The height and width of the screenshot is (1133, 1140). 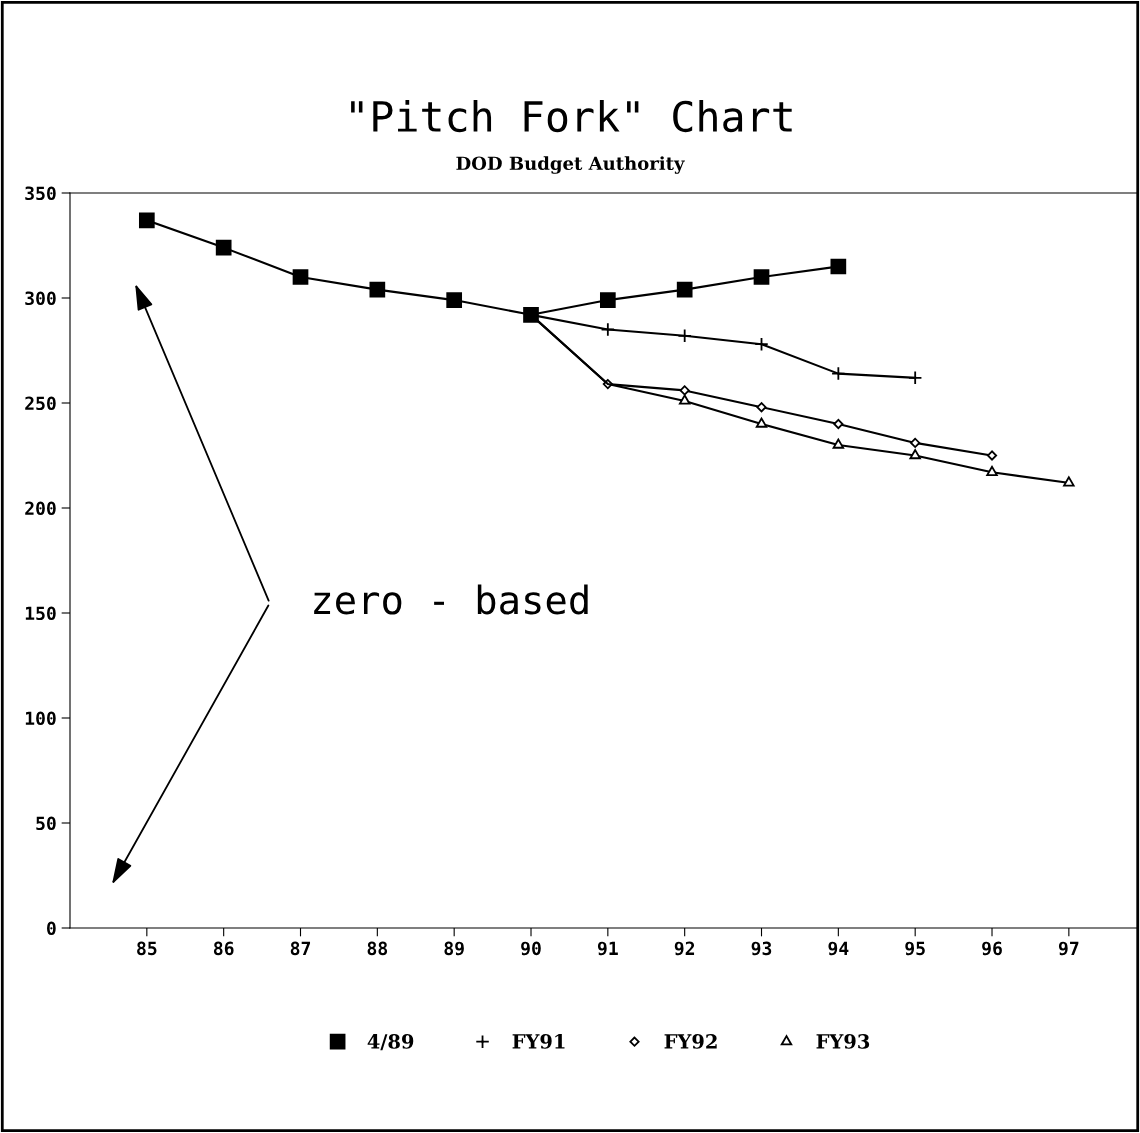 I want to click on y-tick-label: 300, so click(x=40, y=298).